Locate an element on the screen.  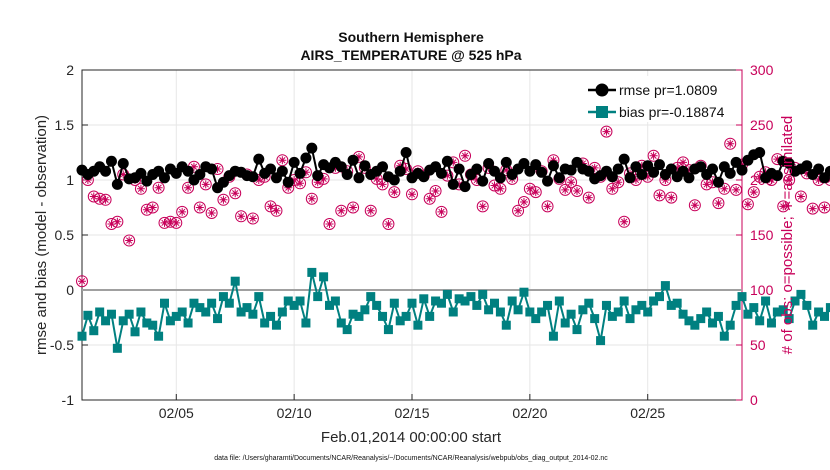
x-tick-label: 02/25 is located at coordinates (647, 413).